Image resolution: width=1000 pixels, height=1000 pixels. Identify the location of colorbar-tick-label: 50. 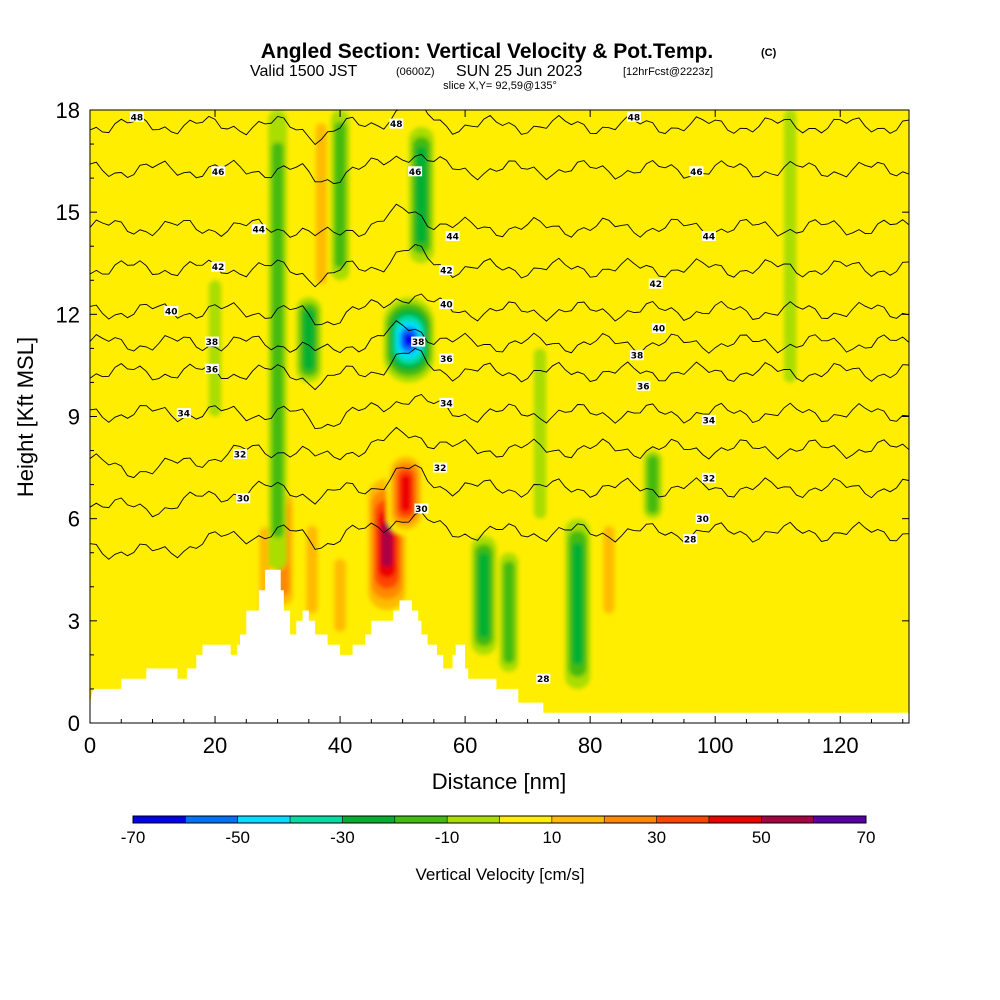
(761, 837).